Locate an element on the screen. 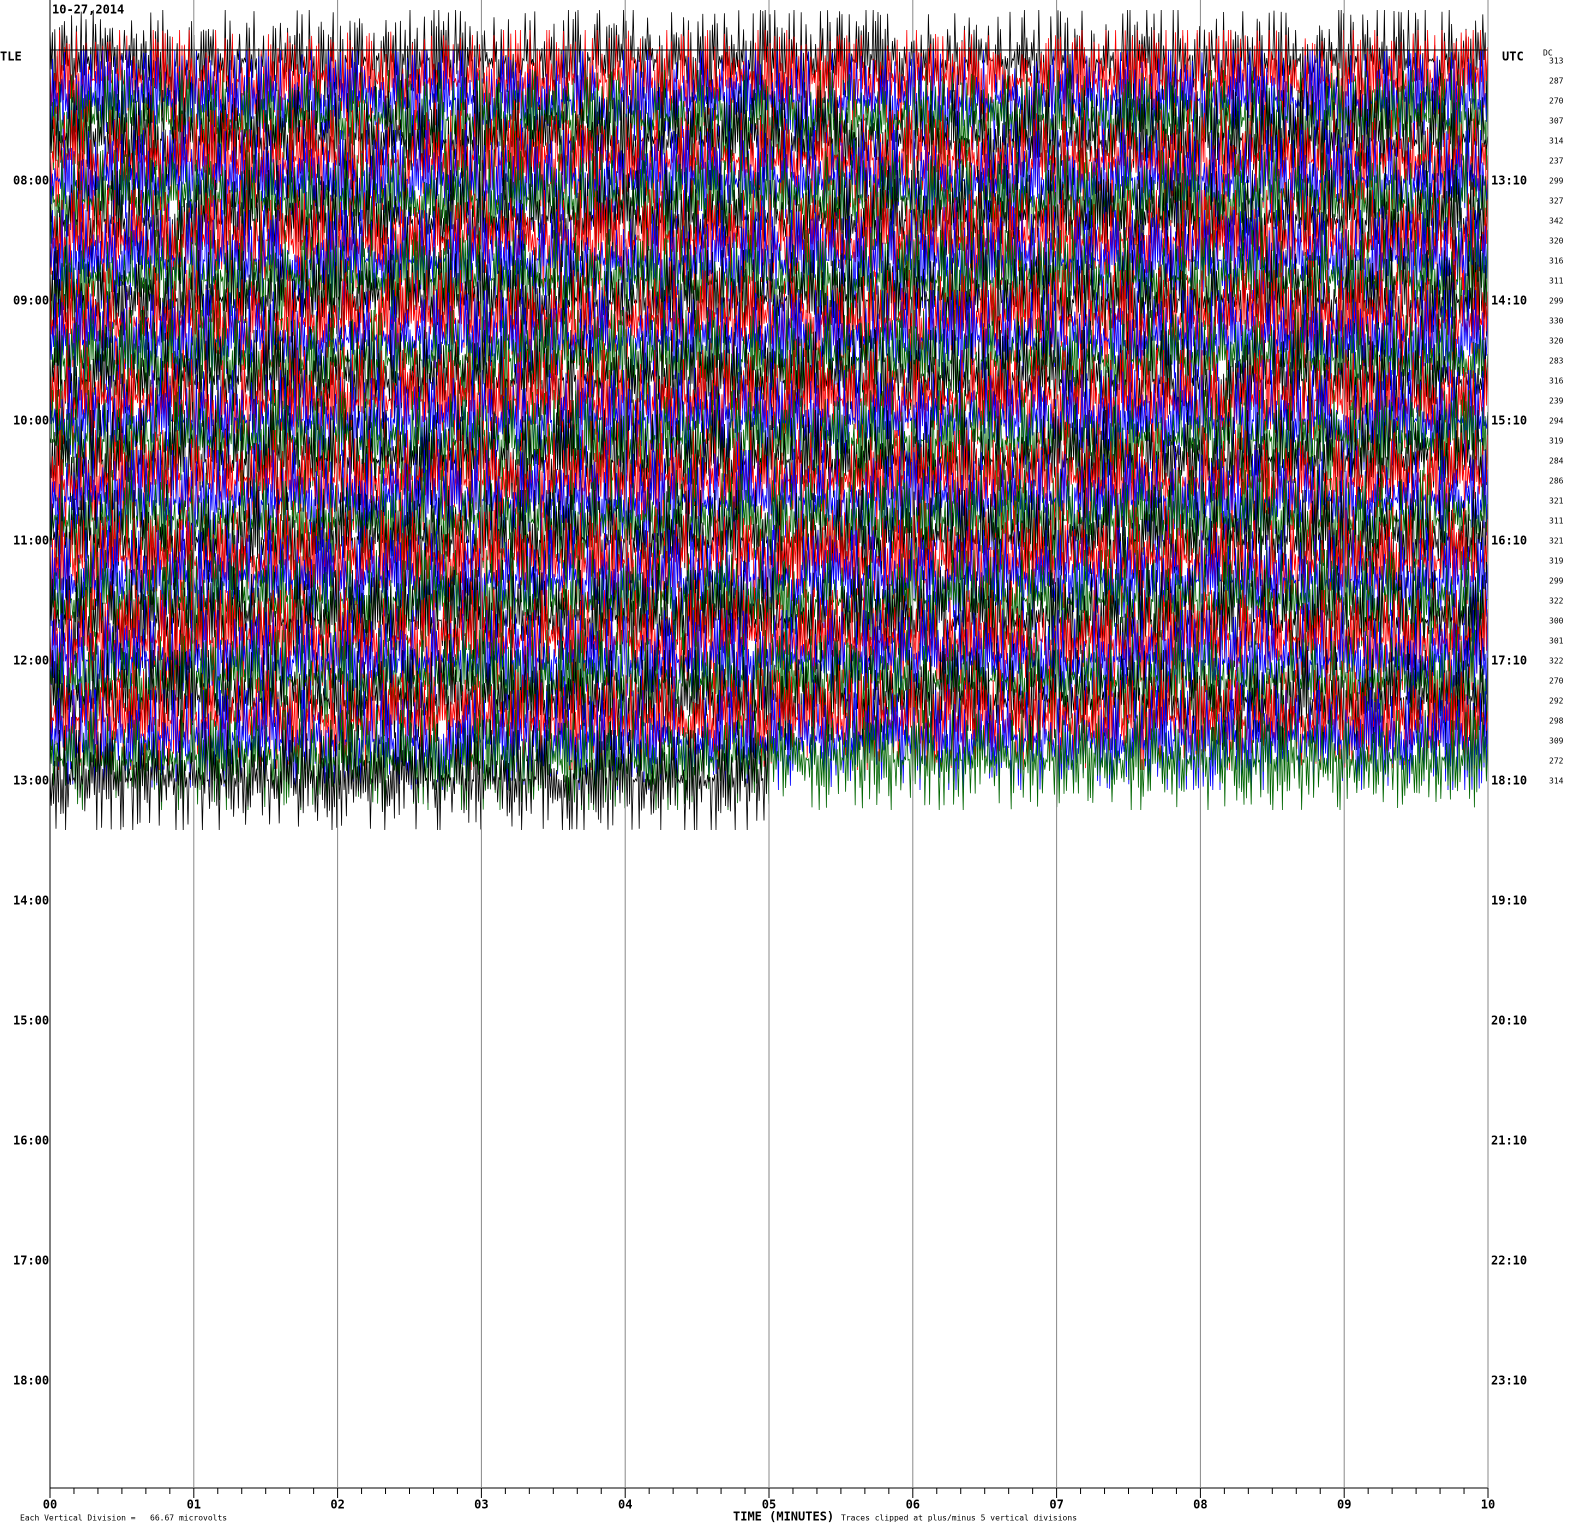 The image size is (1570, 1534). left-title: TLE is located at coordinates (11, 57).